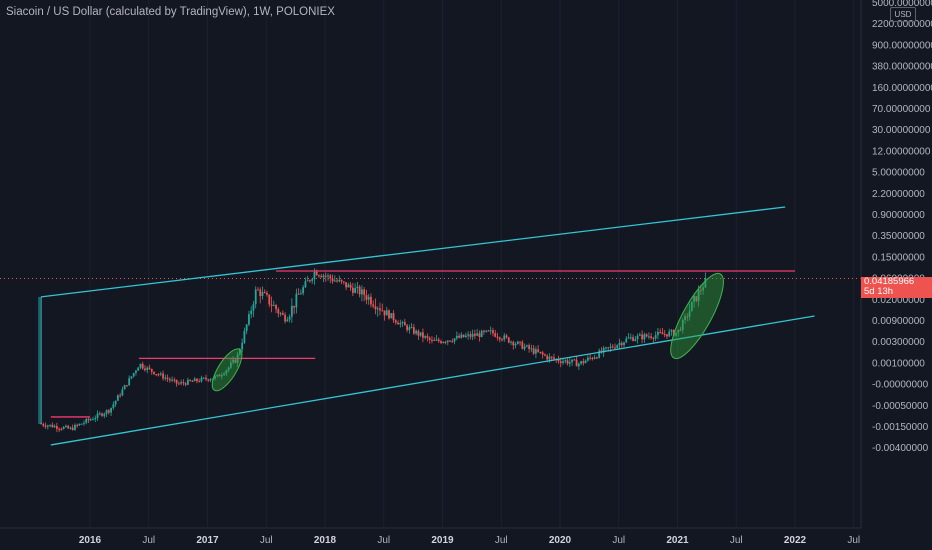  Describe the element at coordinates (325, 540) in the screenshot. I see `time-tick-label: 2018` at that location.